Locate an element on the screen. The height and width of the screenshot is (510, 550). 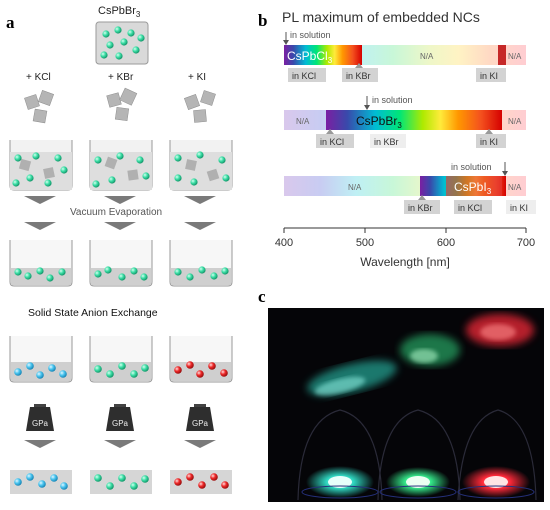
vacuum-evaporation-label: Vacuum Evaporation is located at coordinates (116, 212).